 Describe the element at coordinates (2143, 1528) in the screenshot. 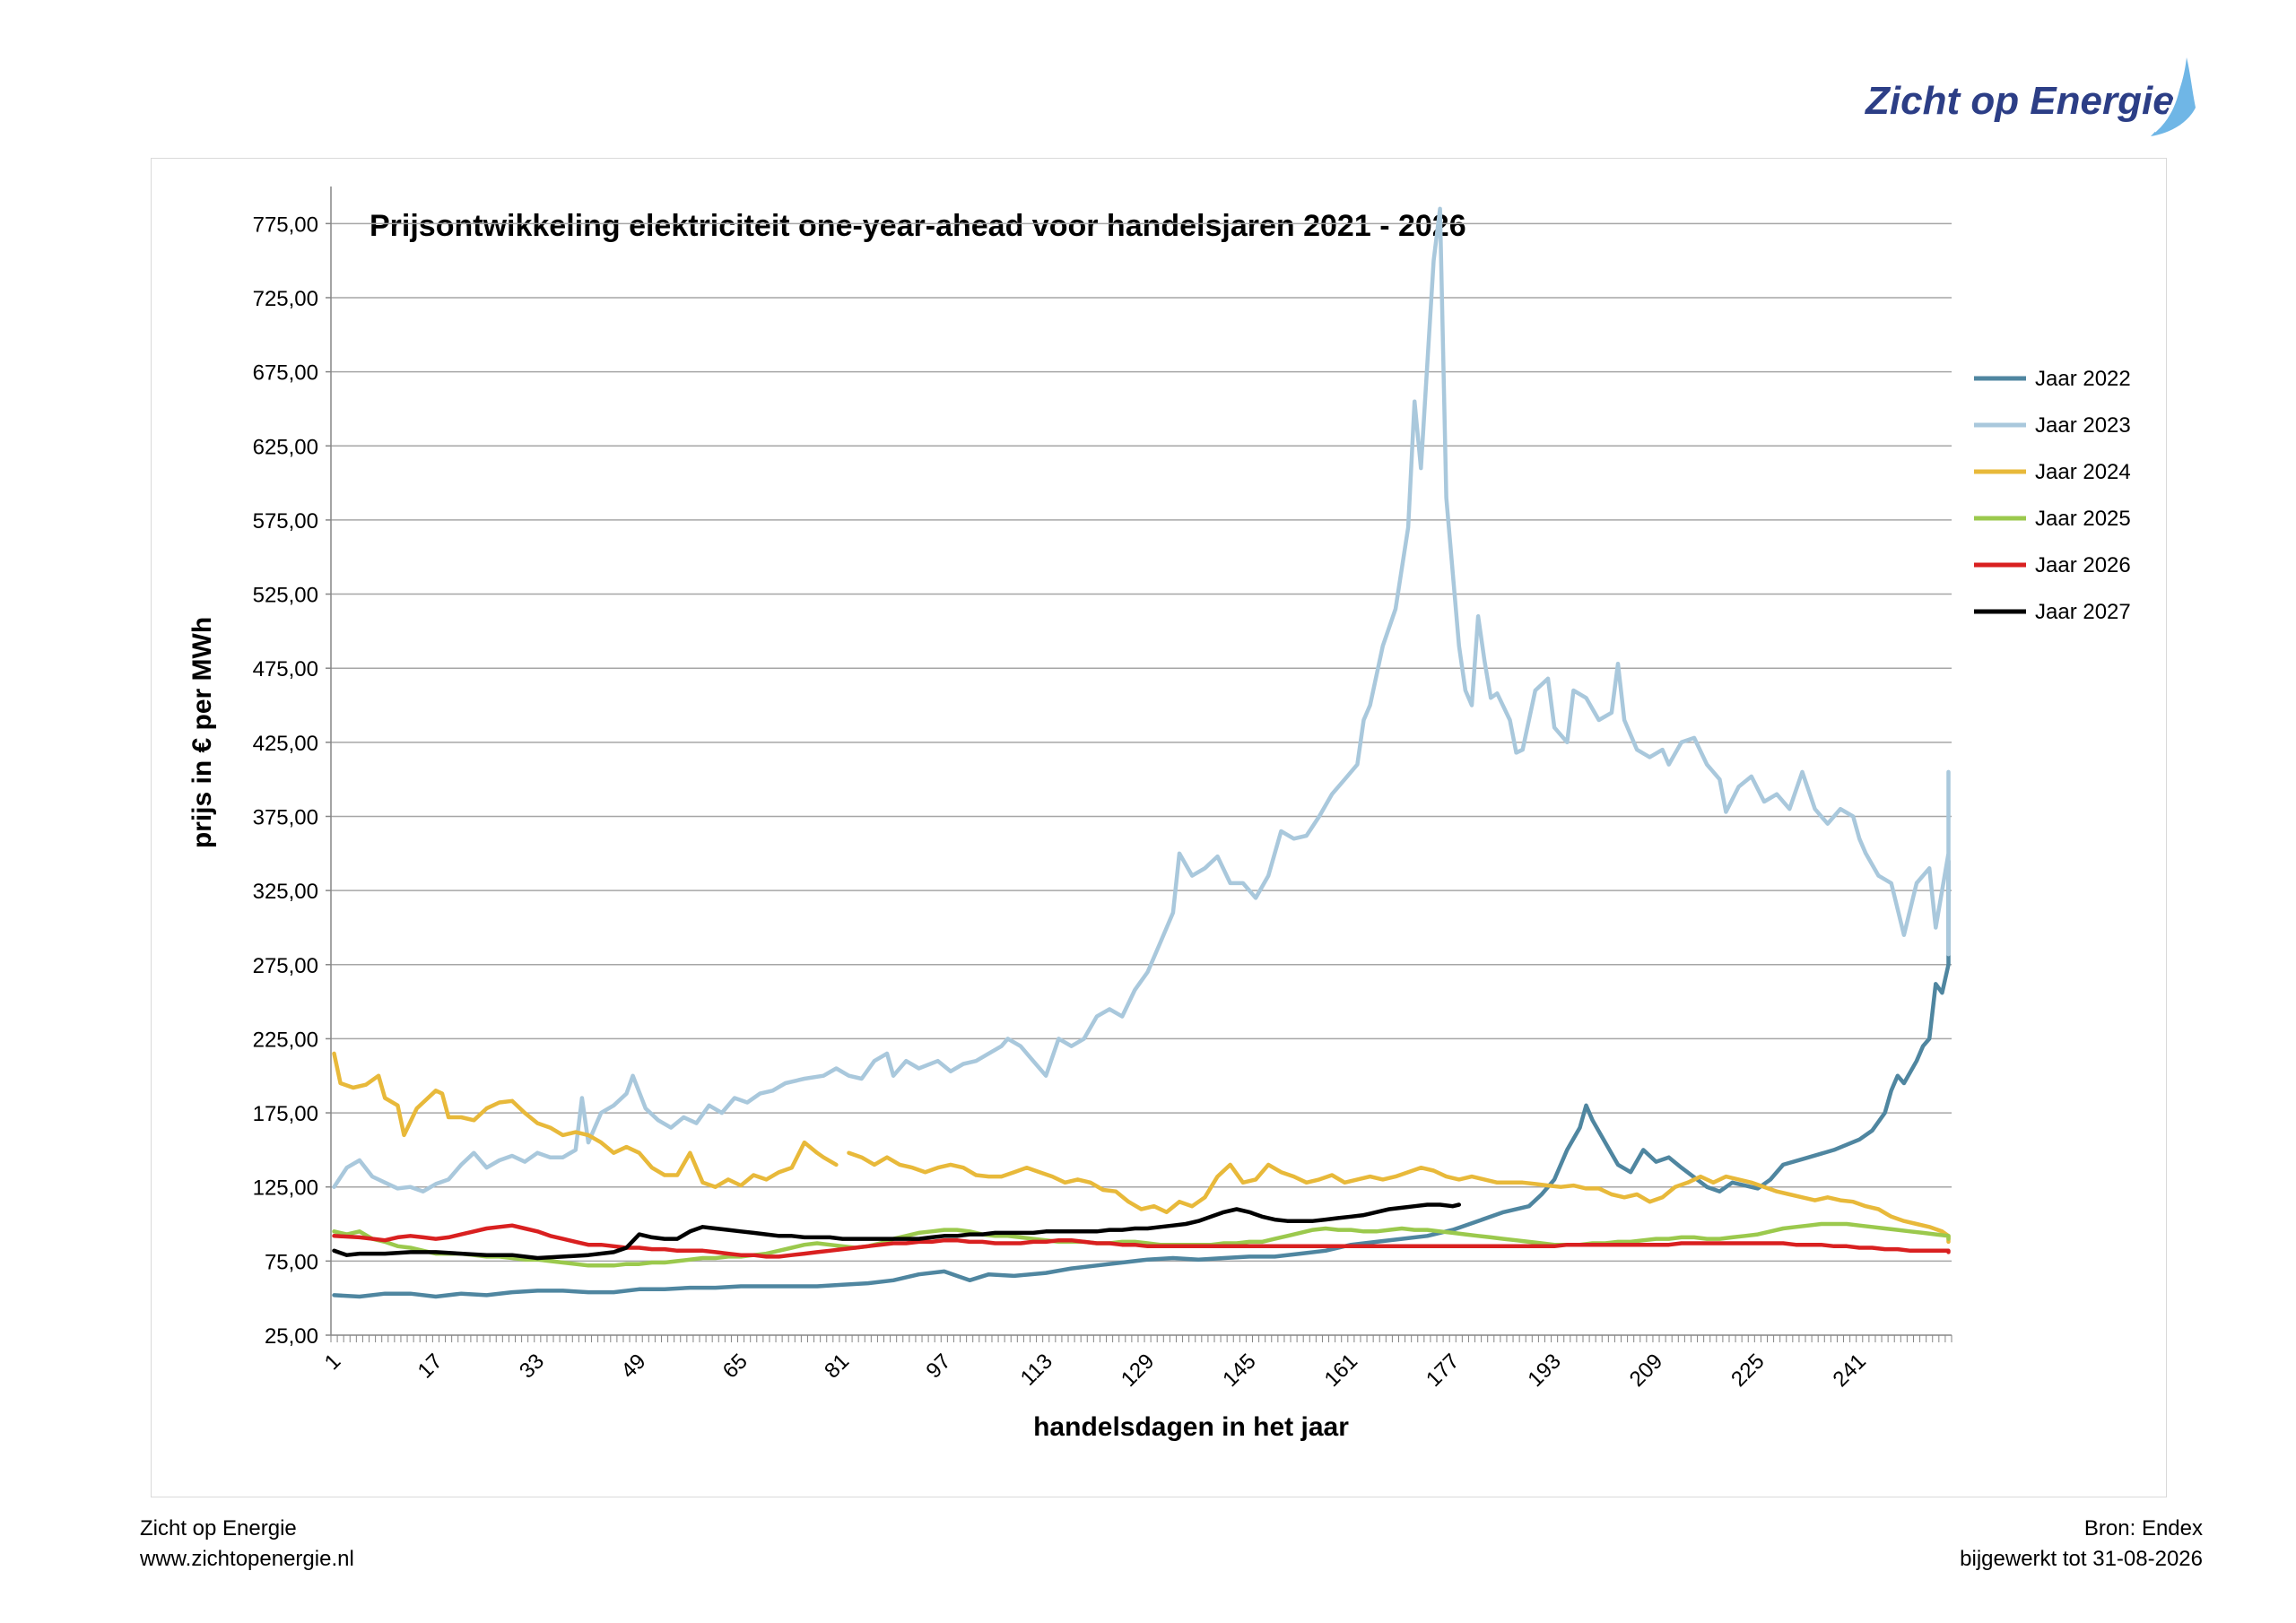

I see `footer-source: Bron: Endex` at that location.